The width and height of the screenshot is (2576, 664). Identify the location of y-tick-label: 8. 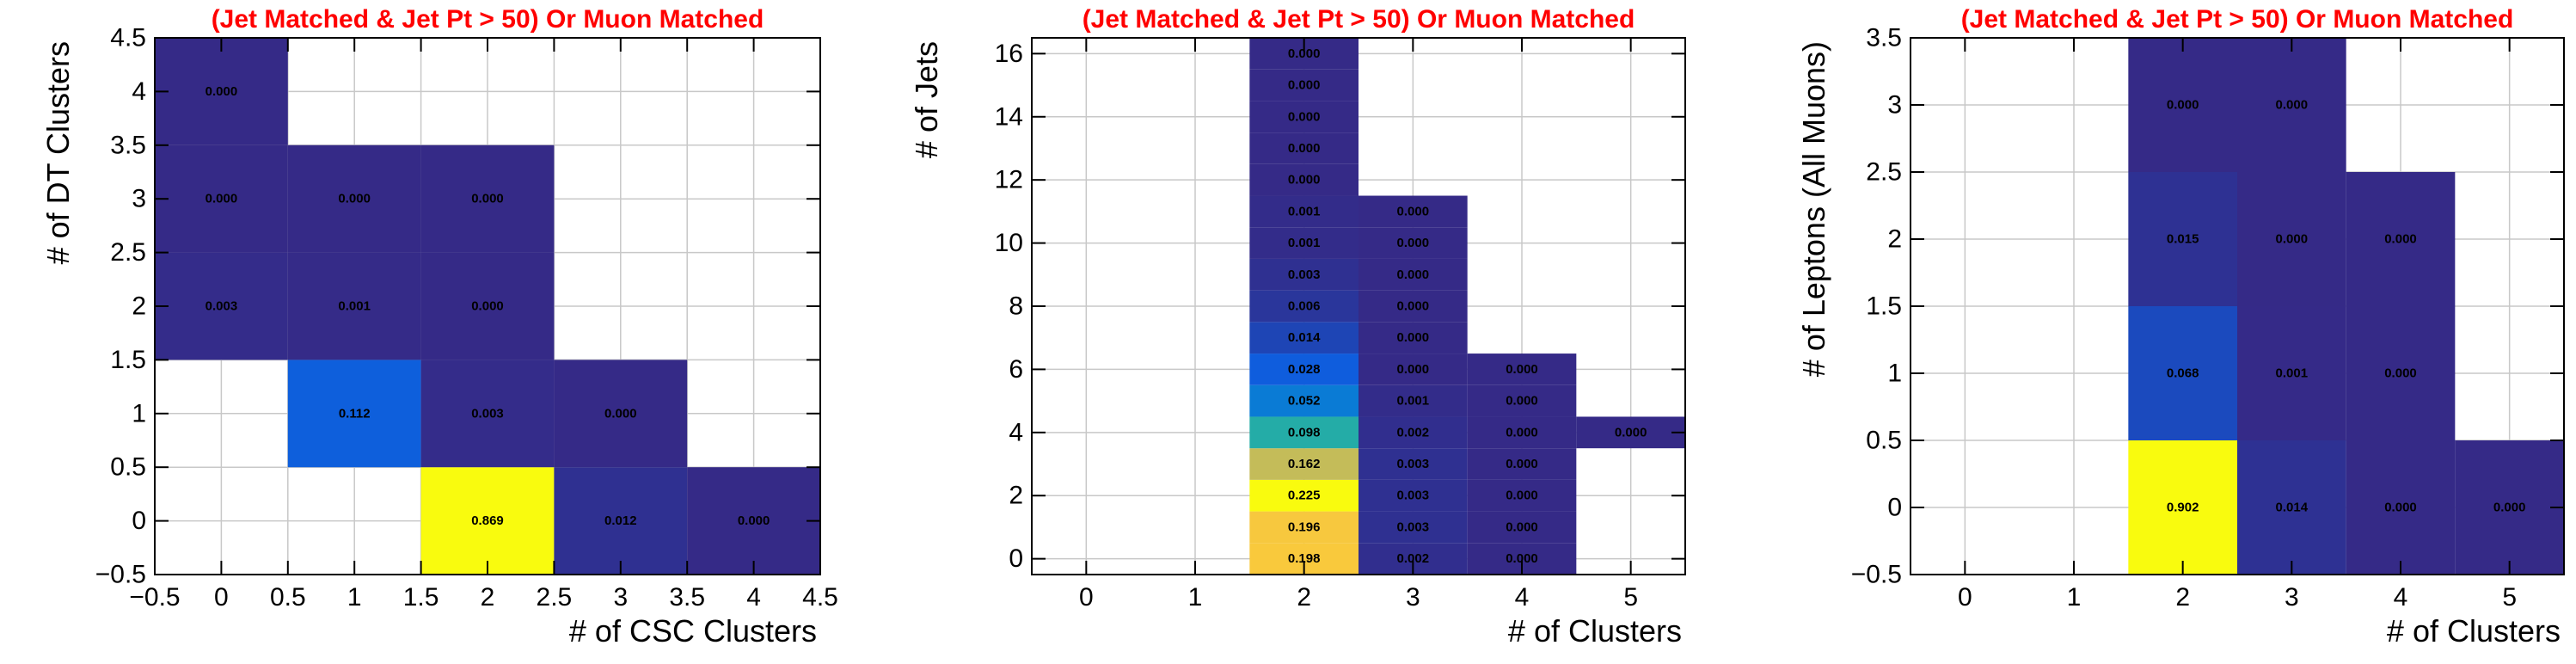
(1016, 306).